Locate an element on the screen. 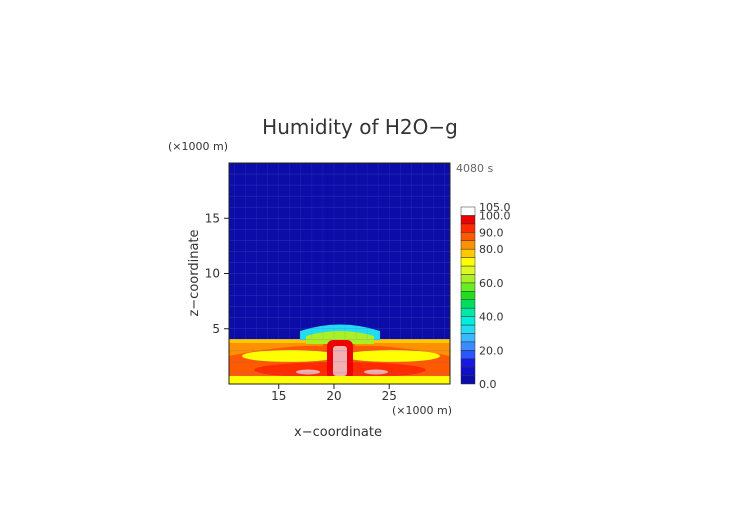 Image resolution: width=752 pixels, height=532 pixels. x-axis-title: x−coordinate is located at coordinates (338, 432).